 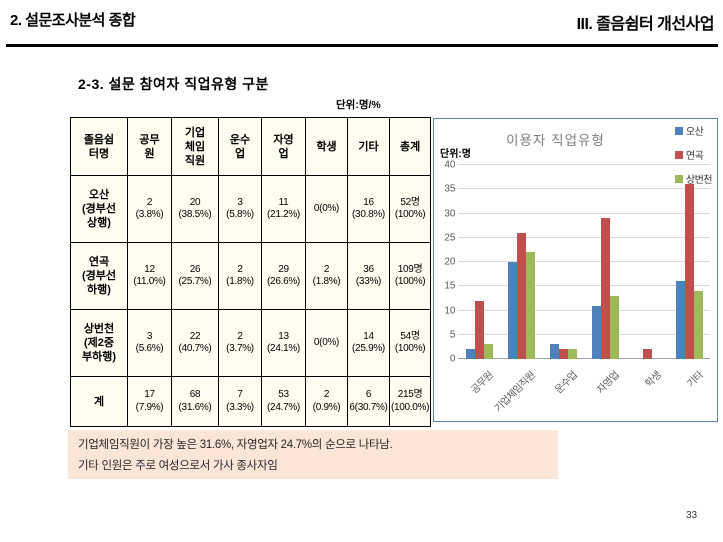 I want to click on bar-오산-자영업, so click(x=596, y=332).